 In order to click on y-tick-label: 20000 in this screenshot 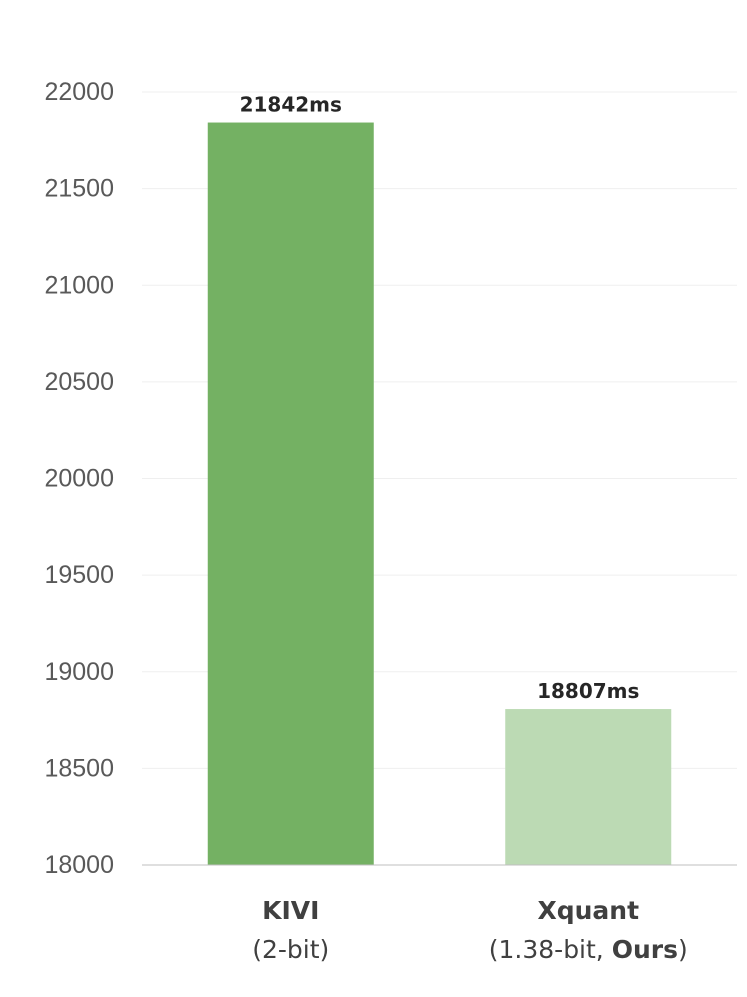, I will do `click(79, 479)`.